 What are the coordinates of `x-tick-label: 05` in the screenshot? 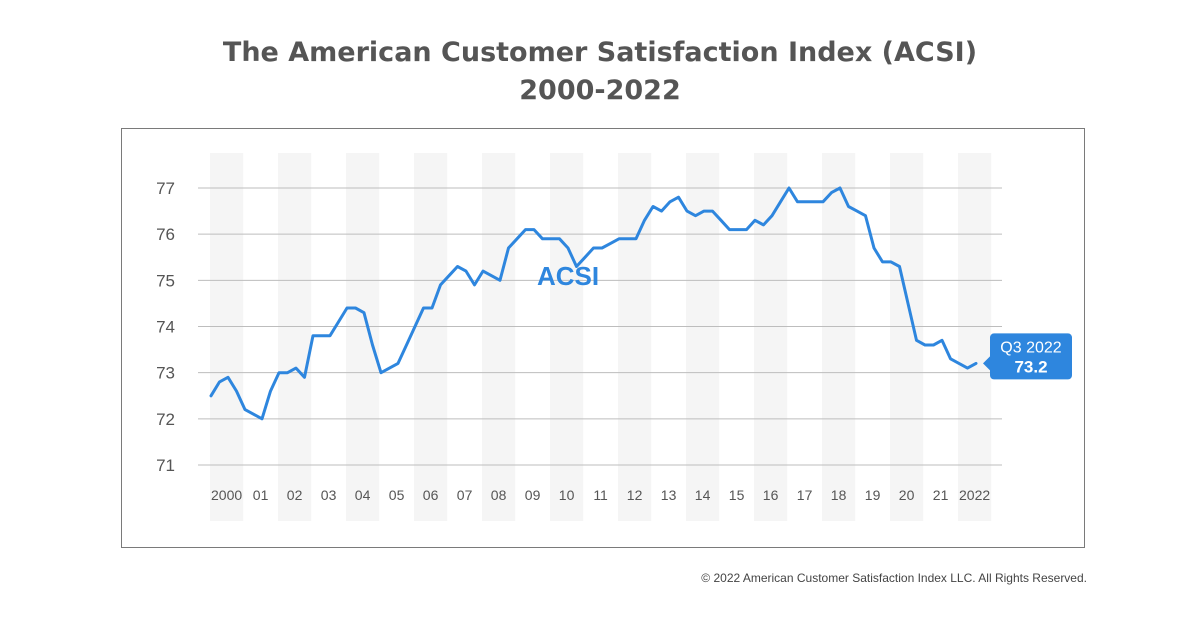 It's located at (397, 495).